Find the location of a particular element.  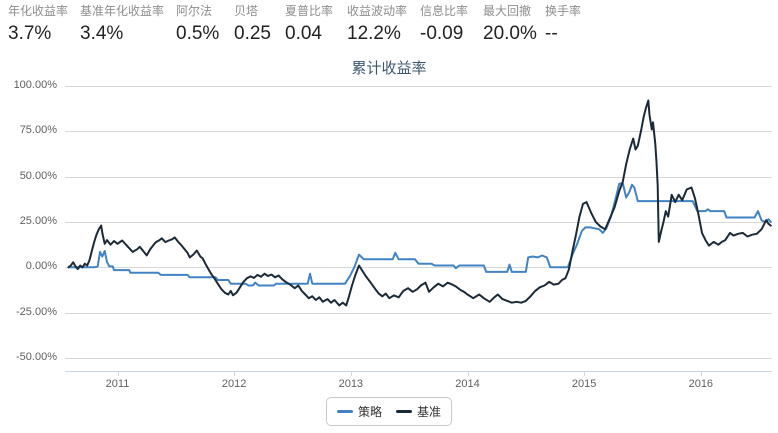

stat-label: 阿尔法 is located at coordinates (194, 11).